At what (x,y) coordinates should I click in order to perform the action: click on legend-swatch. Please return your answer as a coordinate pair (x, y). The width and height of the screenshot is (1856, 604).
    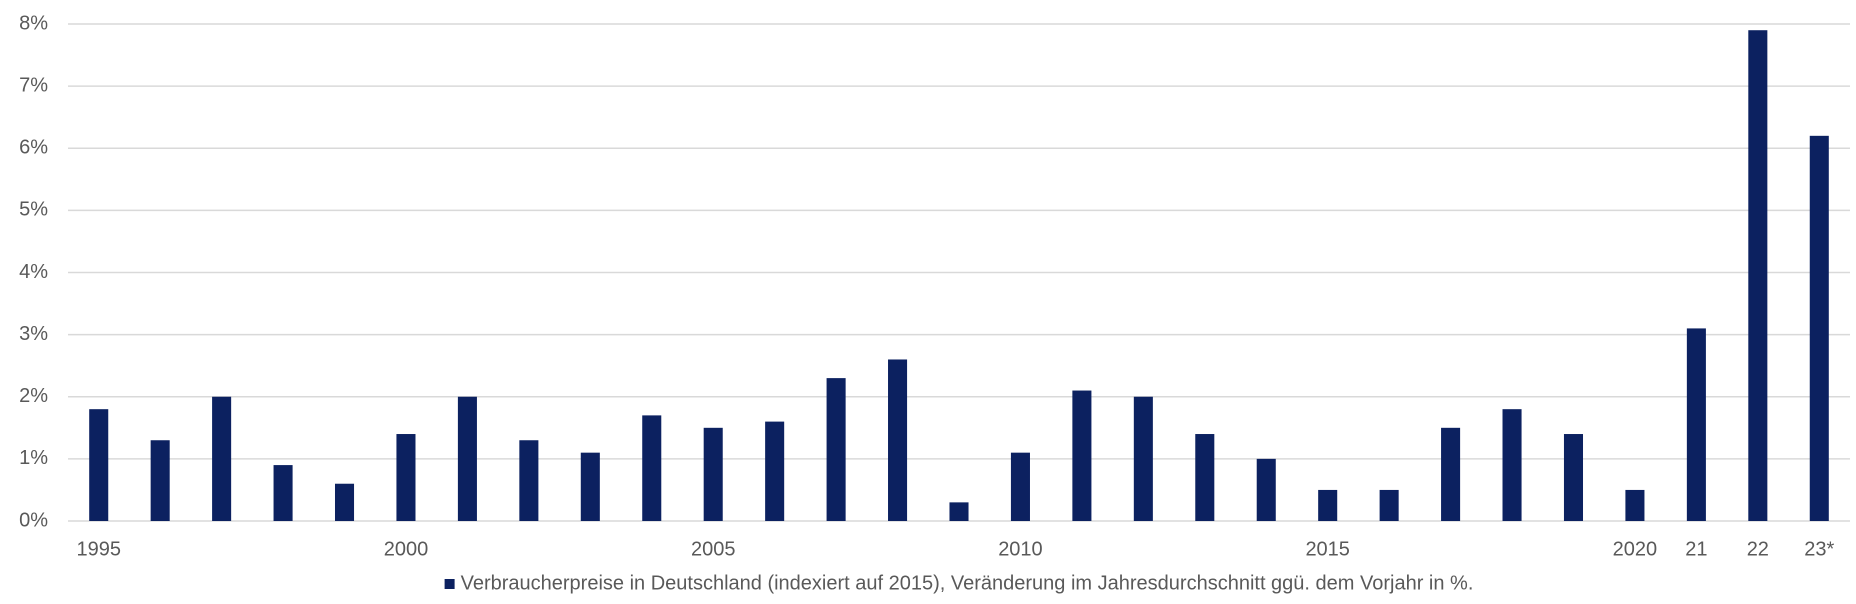
    Looking at the image, I should click on (449, 584).